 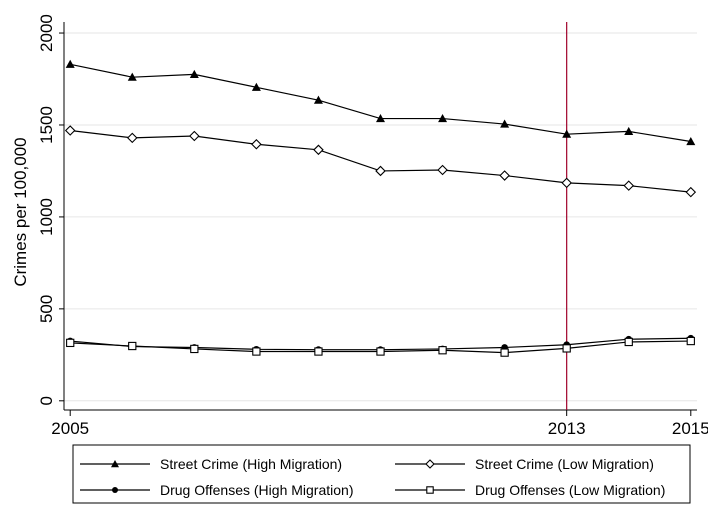 I want to click on series-diamond, so click(x=380, y=161).